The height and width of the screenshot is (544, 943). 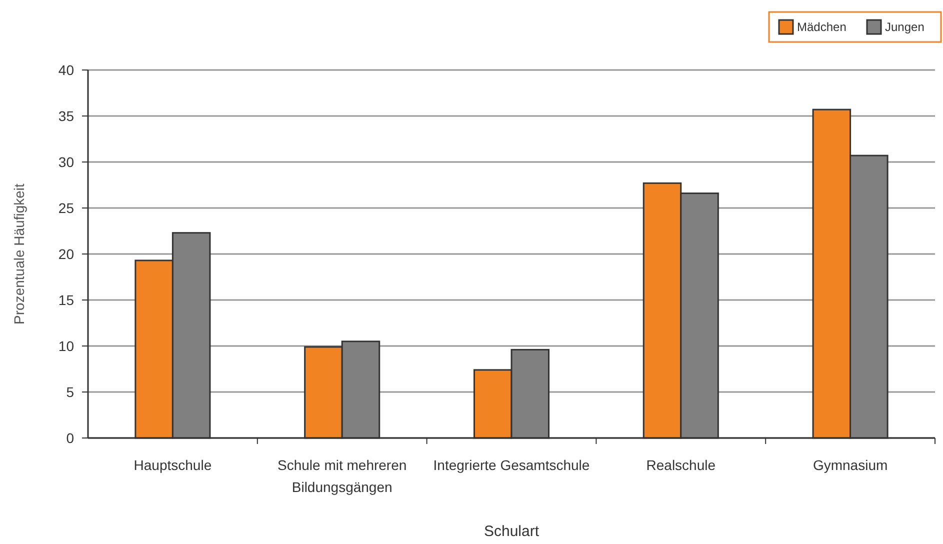 I want to click on y-axis-title: Prozentuale Häufigkeit, so click(x=19, y=253).